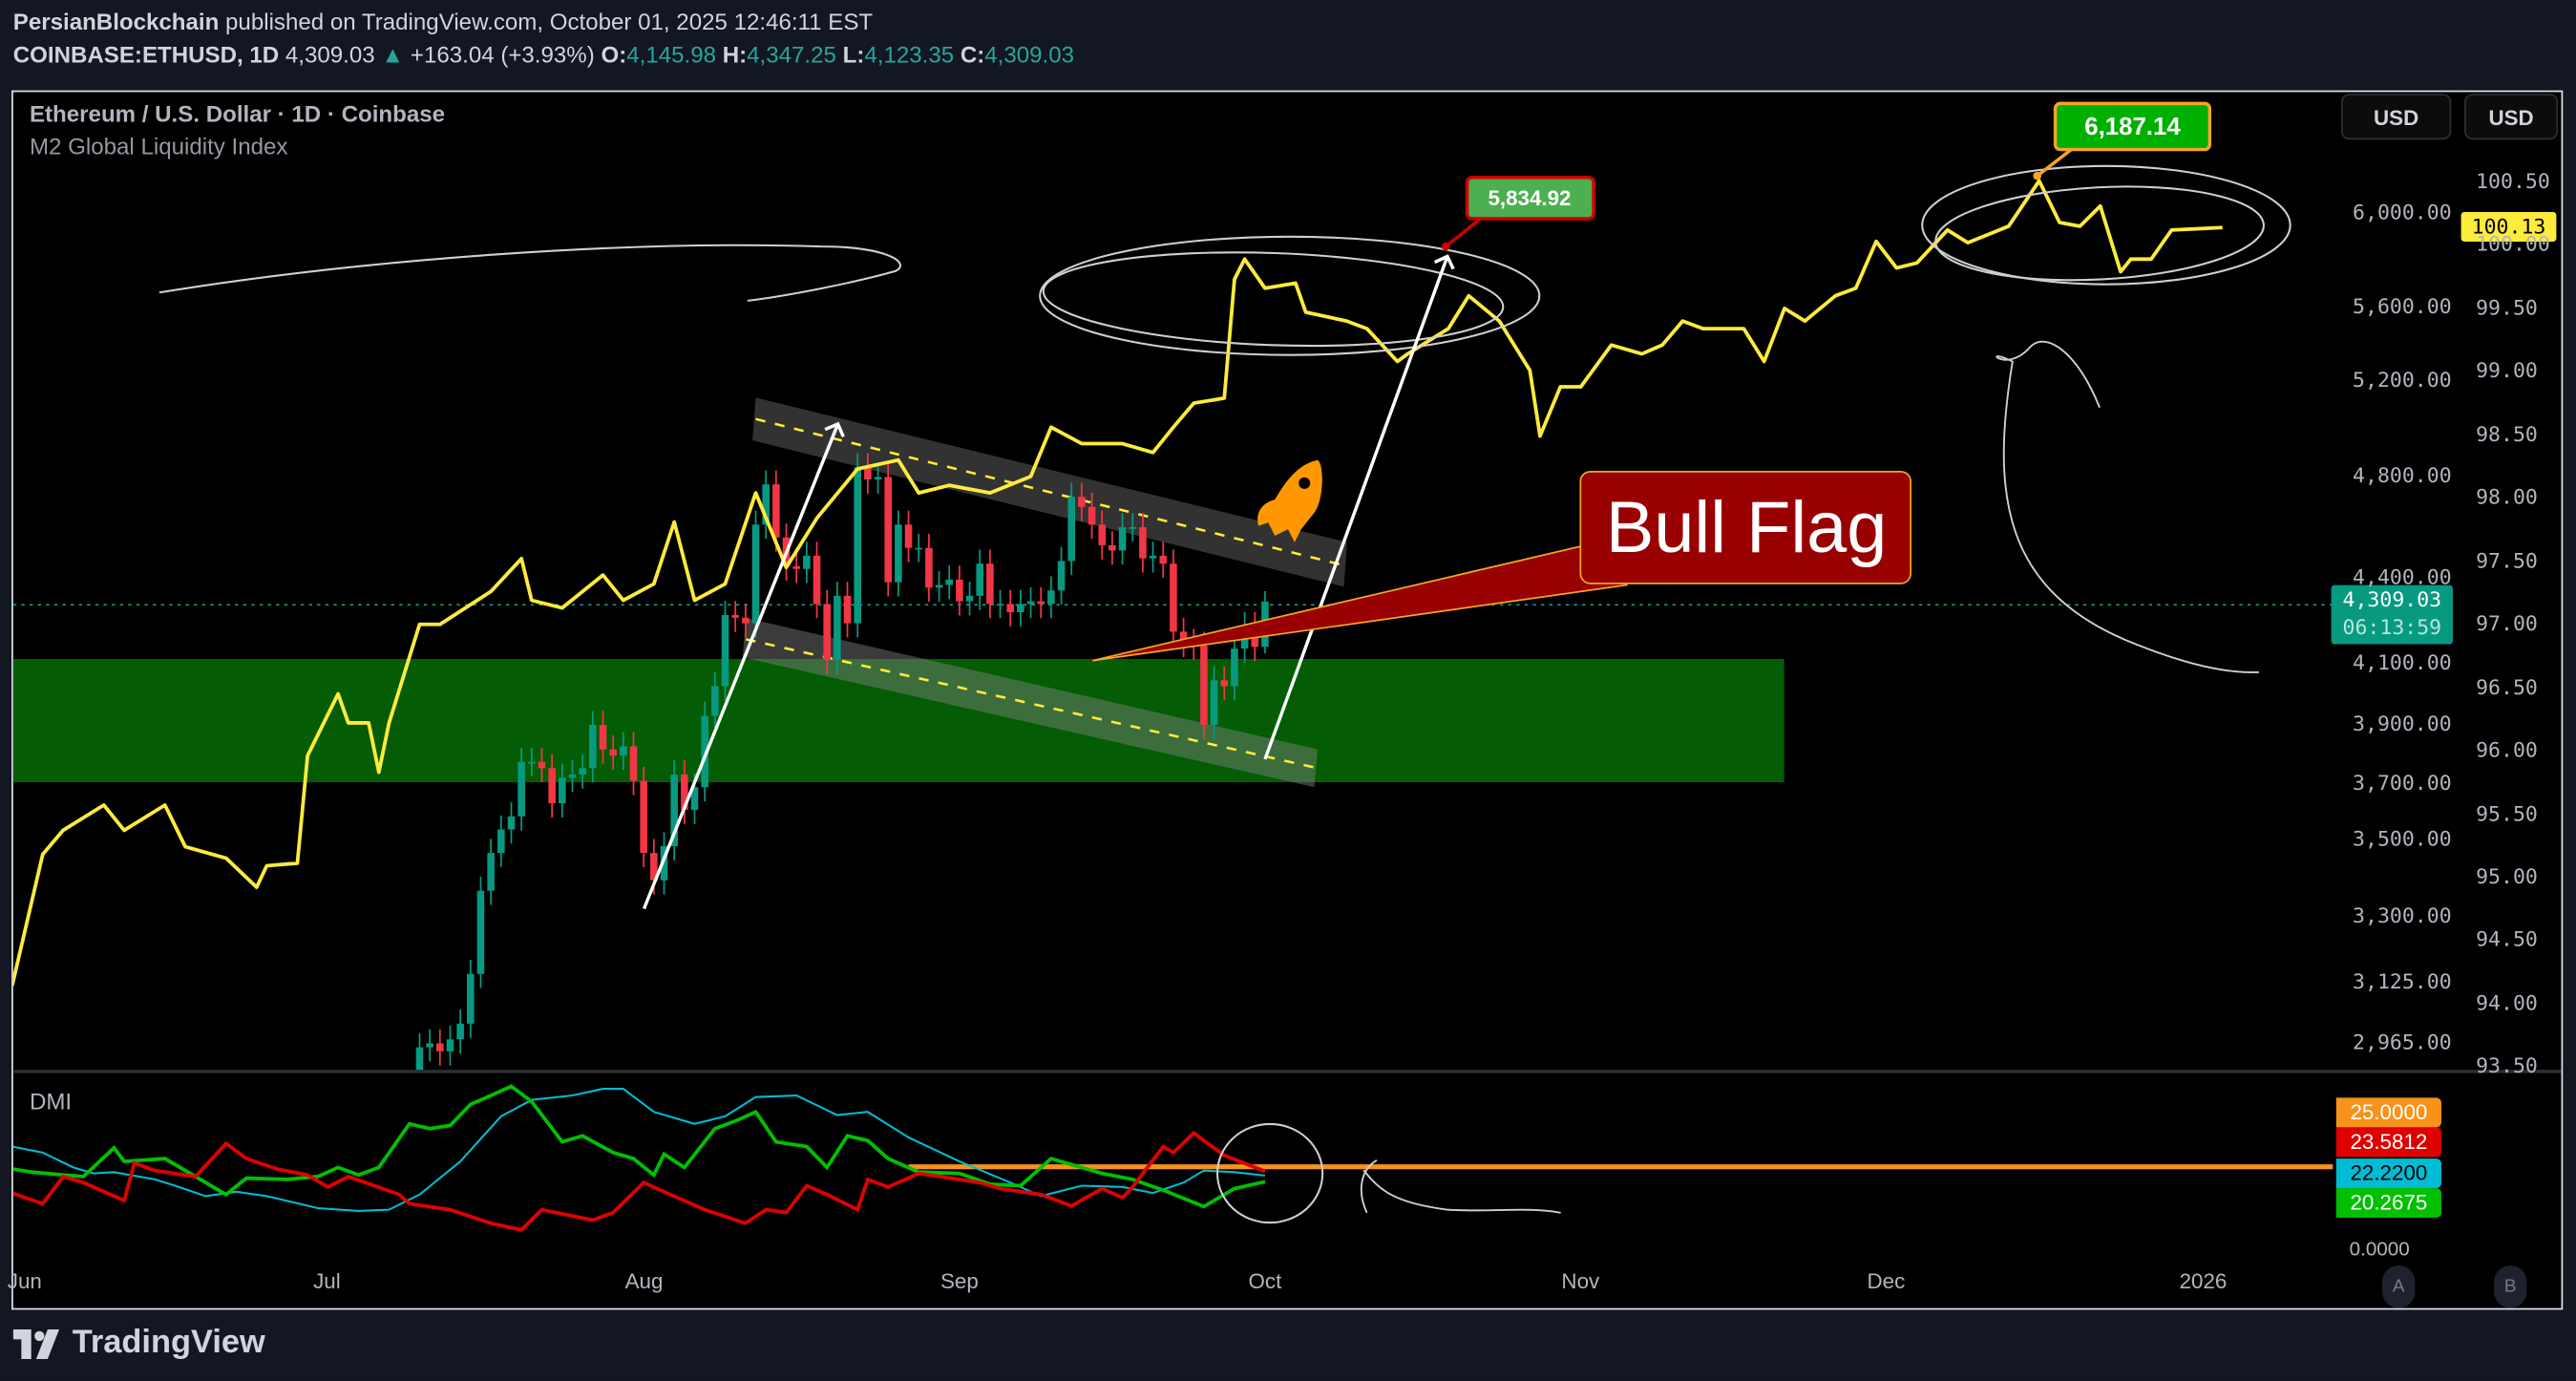 Image resolution: width=2576 pixels, height=1381 pixels. What do you see at coordinates (1270, 1173) in the screenshot?
I see `dmi-highlight-circle` at bounding box center [1270, 1173].